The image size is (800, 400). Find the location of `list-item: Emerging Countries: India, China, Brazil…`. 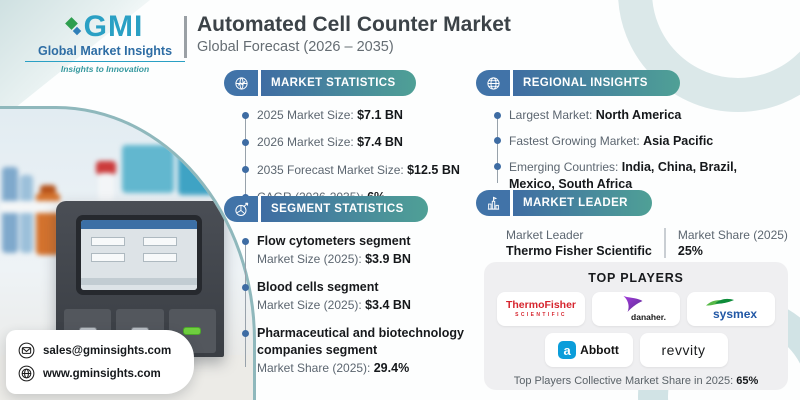

list-item: Emerging Countries: India, China, Brazil… is located at coordinates (640, 176).